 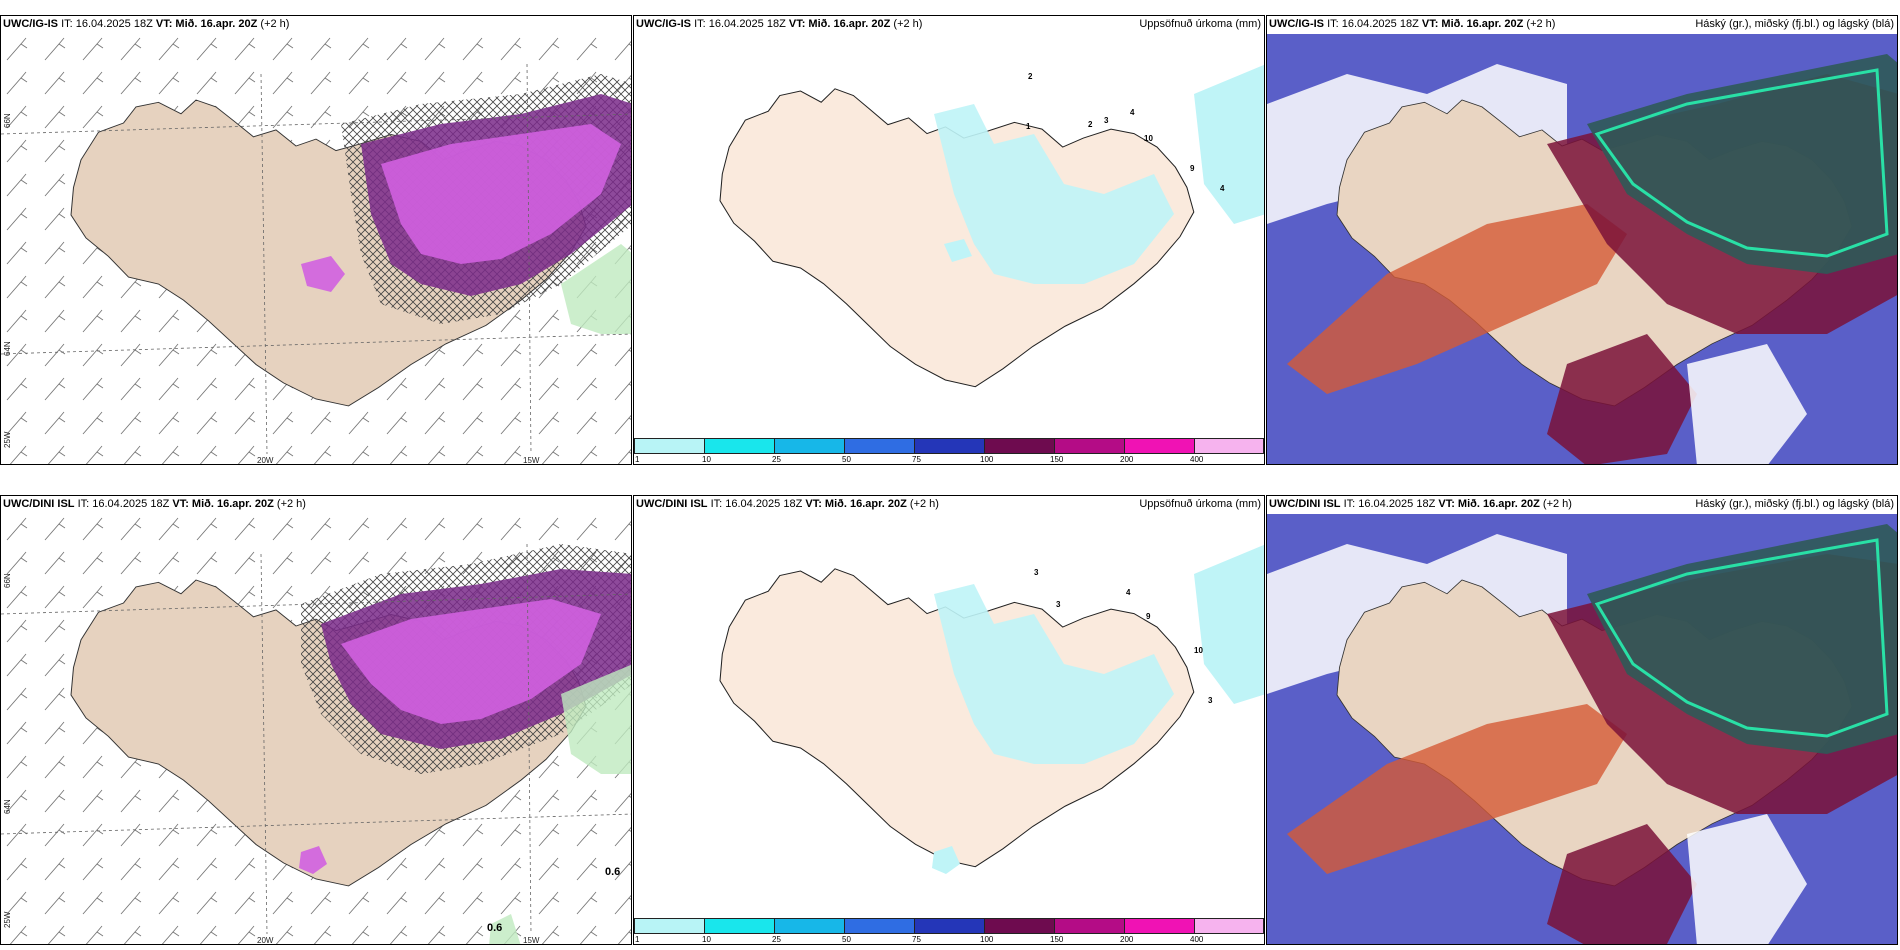 What do you see at coordinates (1030, 76) in the screenshot?
I see `precip-value-label: 2` at bounding box center [1030, 76].